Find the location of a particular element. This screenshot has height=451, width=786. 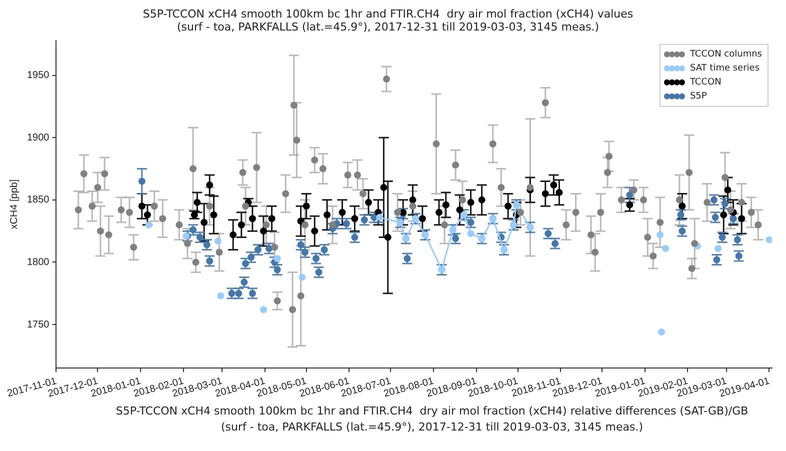

chart-title: S5P-TCCON xCH4 smooth 100km bc 1hr and FTIR.CH4 dry air mol fraction (xCH4) values is located at coordinates (388, 13).